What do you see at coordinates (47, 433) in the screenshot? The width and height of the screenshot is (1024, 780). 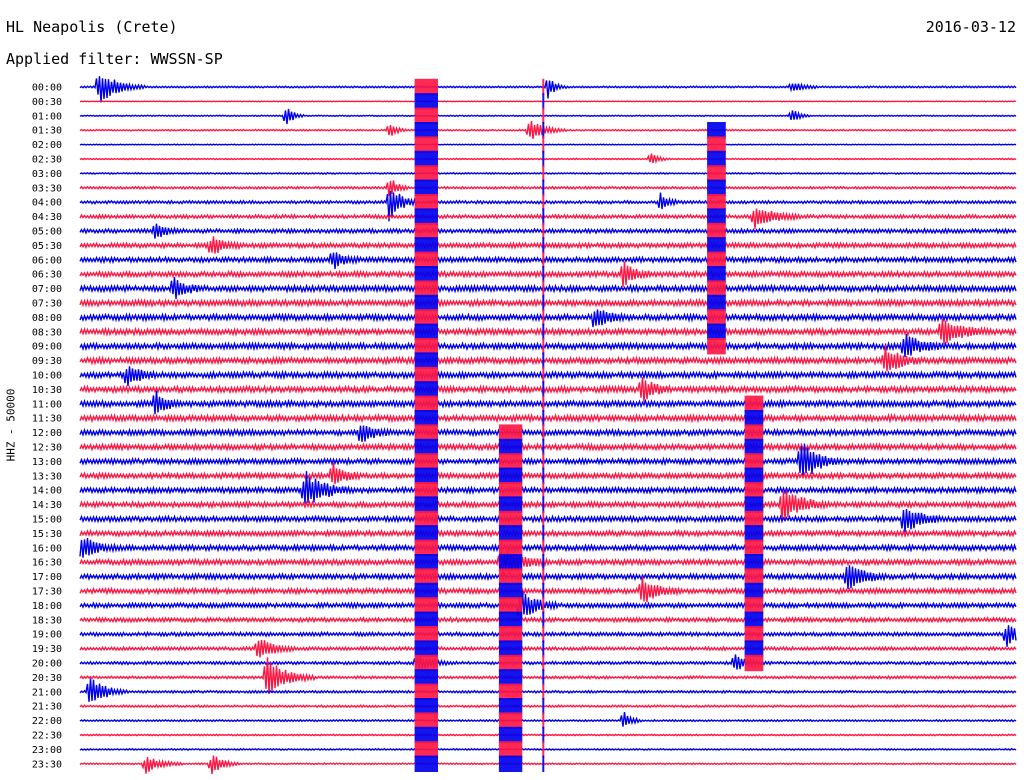 I see `row-tick-label: 12:00` at bounding box center [47, 433].